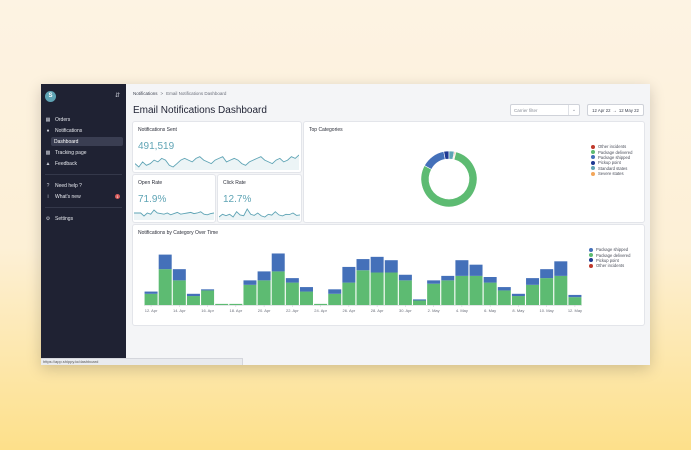  What do you see at coordinates (69, 130) in the screenshot?
I see `sidebar-item-label: Notifications` at bounding box center [69, 130].